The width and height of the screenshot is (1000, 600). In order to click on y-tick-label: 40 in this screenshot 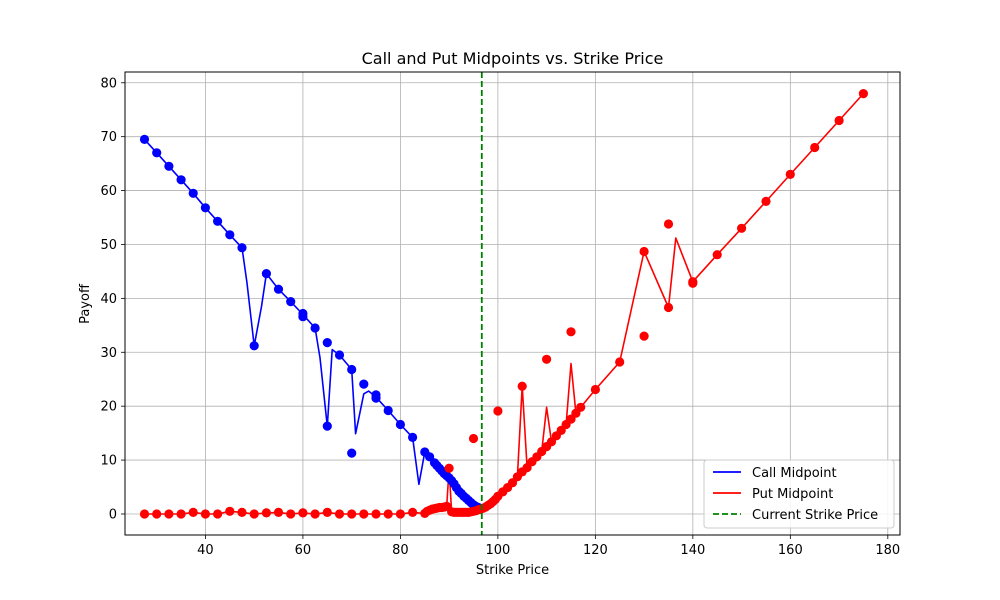, I will do `click(108, 299)`.